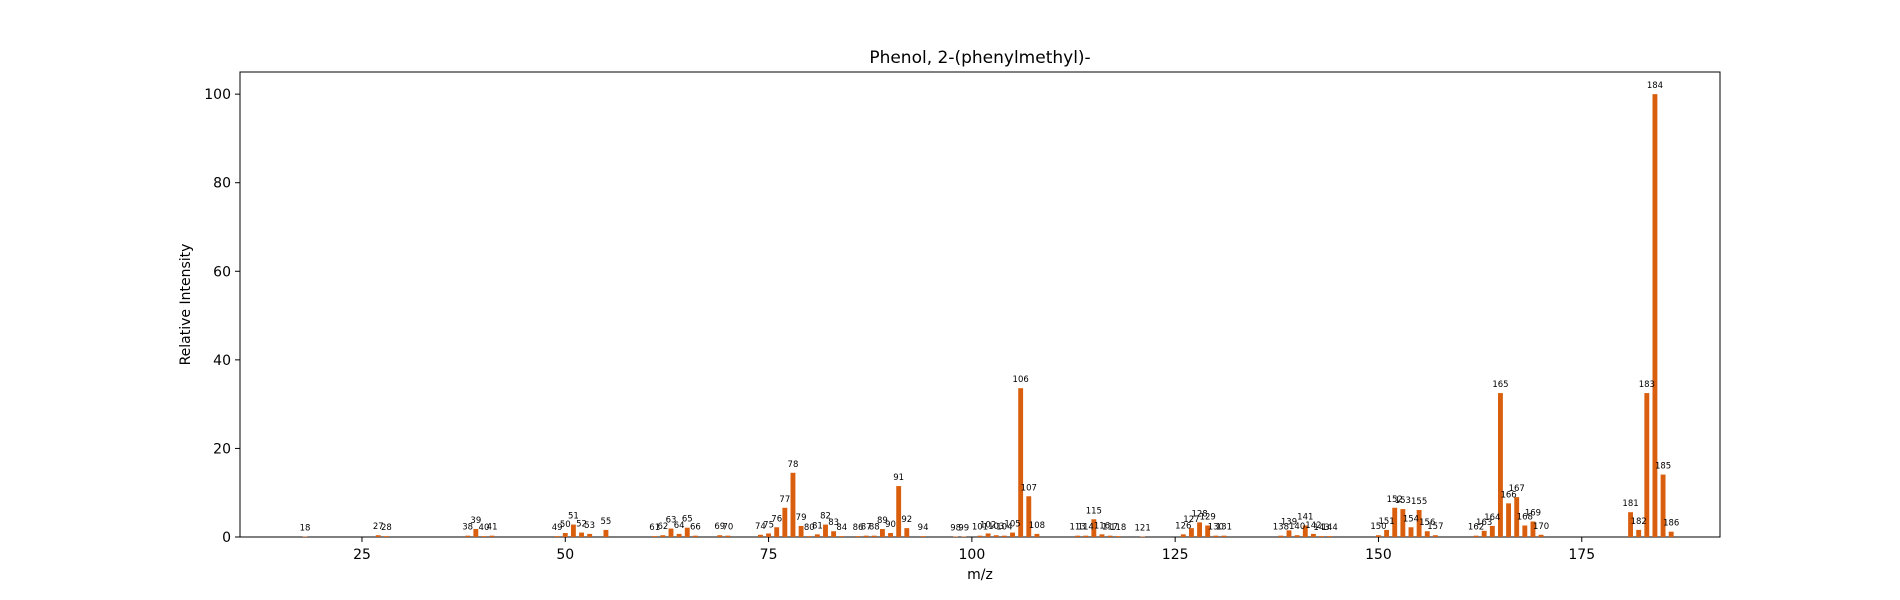  I want to click on peak-label-116: 116, so click(1102, 526).